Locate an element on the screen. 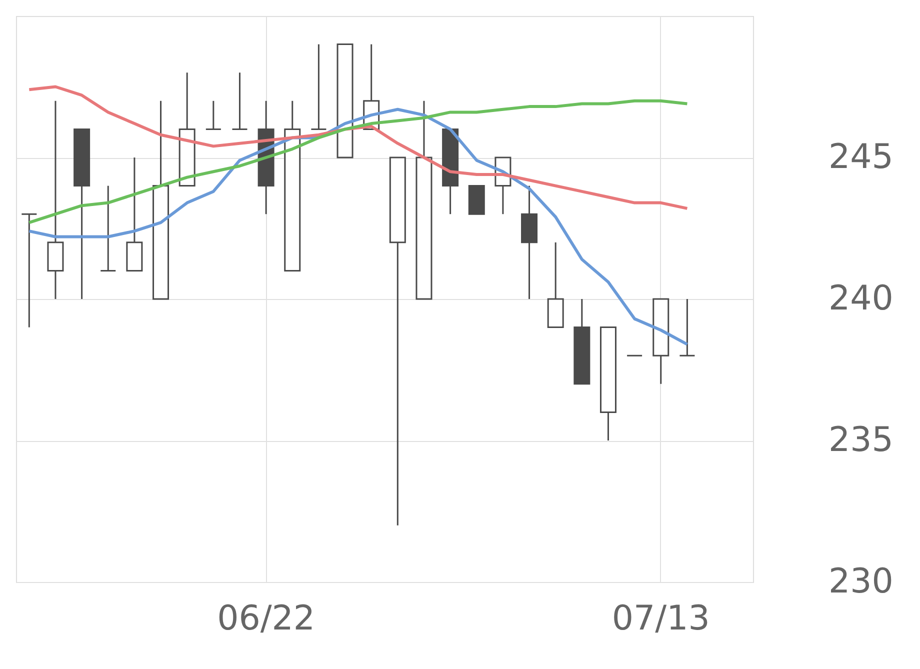  y-tick-label: 230 is located at coordinates (861, 582).